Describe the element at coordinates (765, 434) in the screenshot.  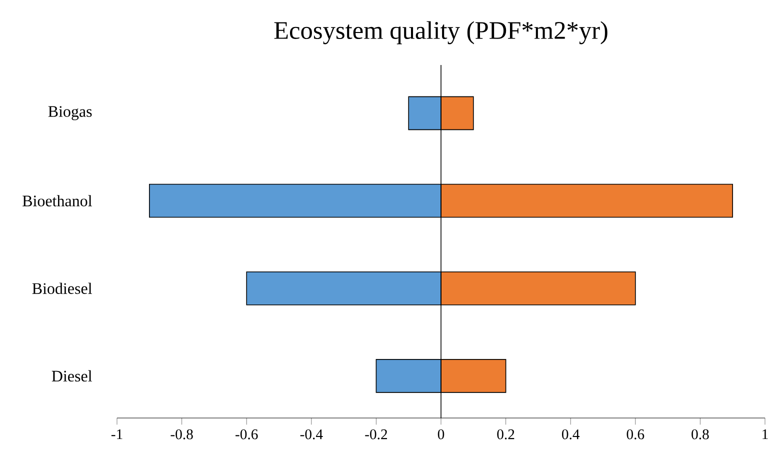
I see `x-tick-label: 1` at that location.